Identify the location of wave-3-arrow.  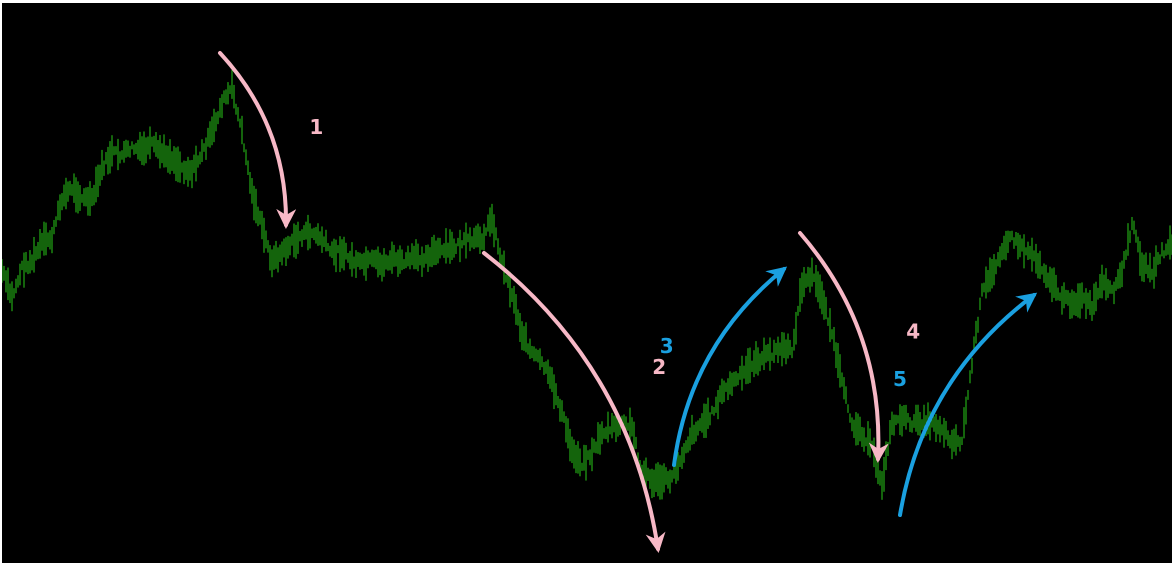
(730, 366).